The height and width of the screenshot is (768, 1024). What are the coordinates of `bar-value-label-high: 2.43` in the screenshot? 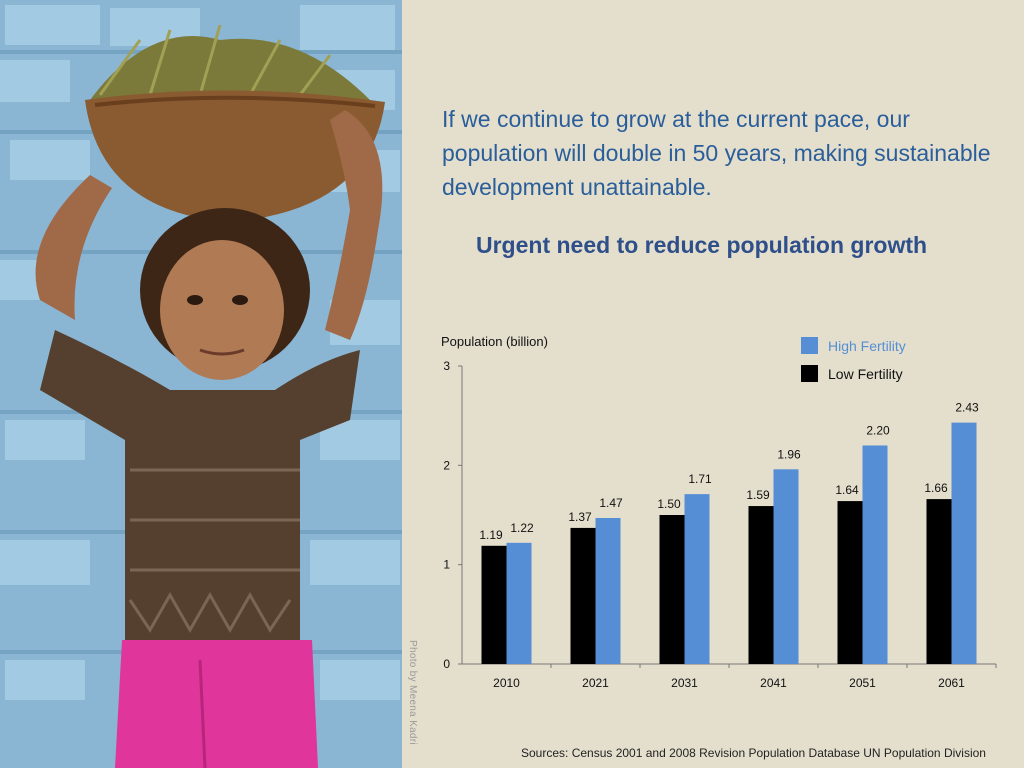 It's located at (967, 408).